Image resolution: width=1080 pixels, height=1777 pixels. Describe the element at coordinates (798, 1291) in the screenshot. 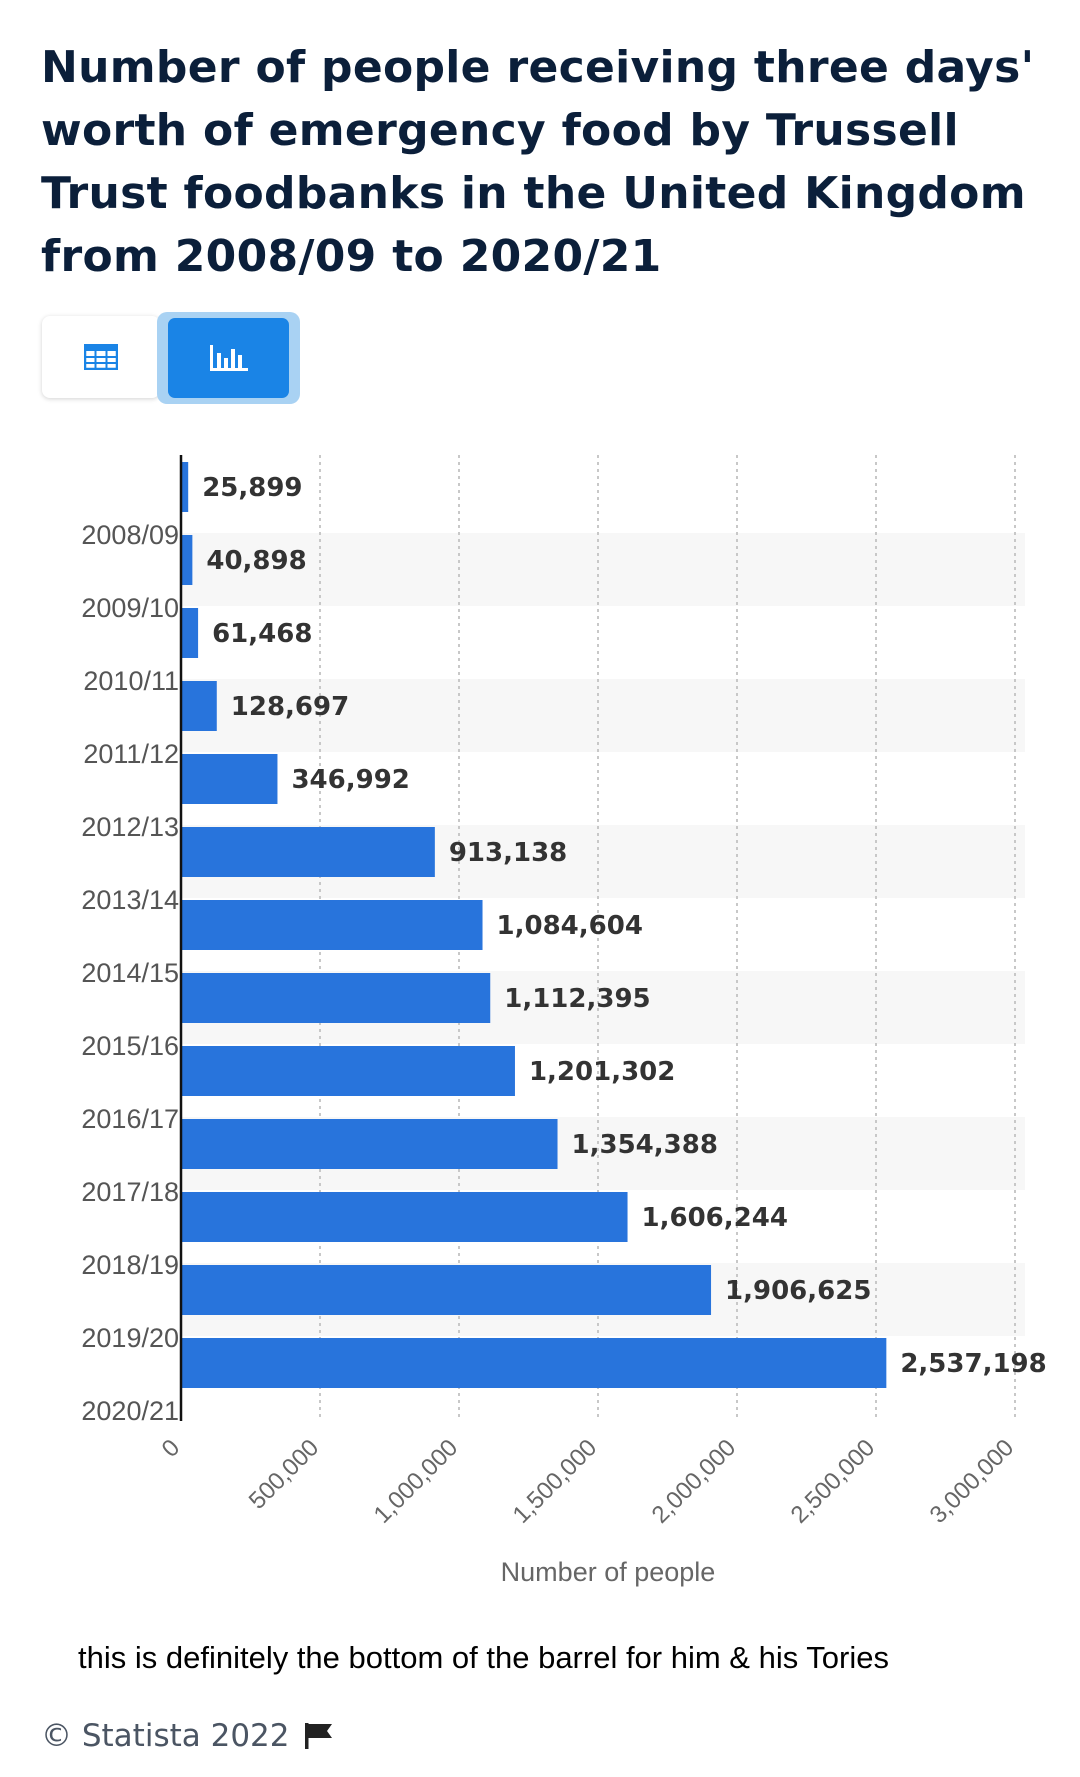

I see `value-label: 1,906,625` at that location.